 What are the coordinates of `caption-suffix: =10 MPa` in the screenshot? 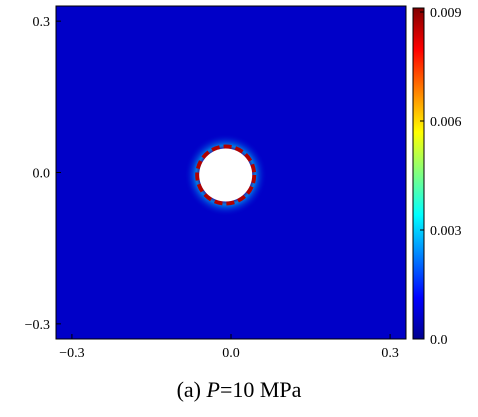 It's located at (260, 389).